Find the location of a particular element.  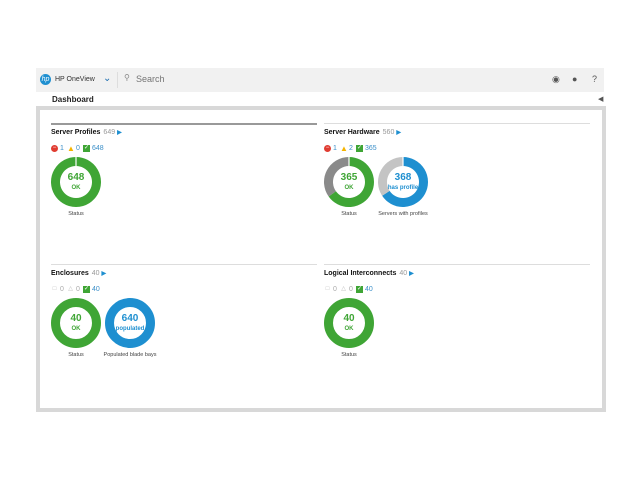

donut-value: 640 is located at coordinates (130, 318).